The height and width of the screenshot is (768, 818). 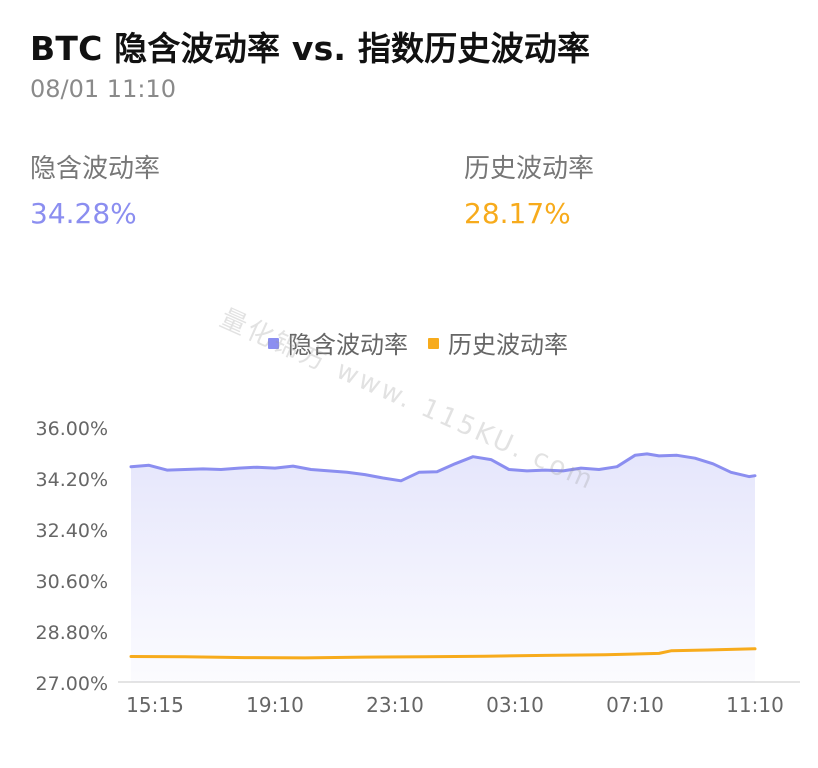 I want to click on series-line-historical, so click(x=443, y=653).